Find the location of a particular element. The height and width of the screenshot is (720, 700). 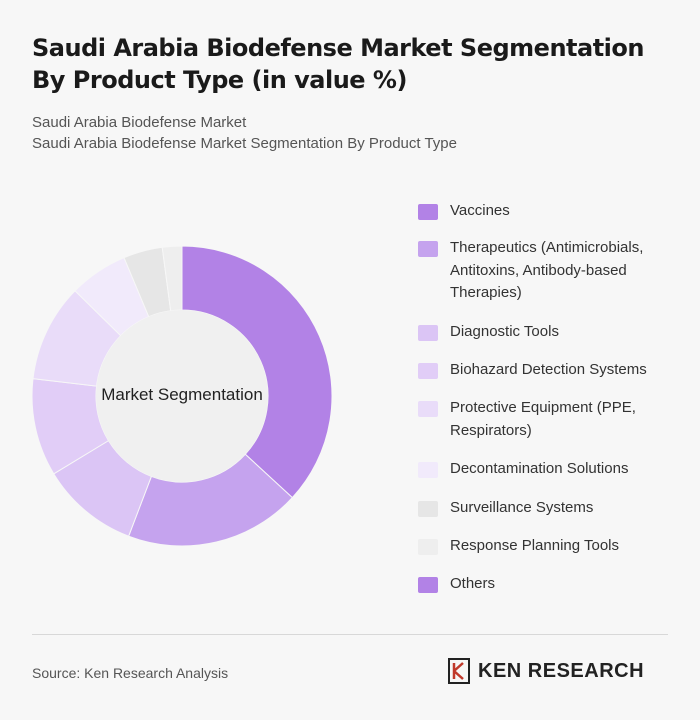

legend-item: Biohazard Detection Systems is located at coordinates (544, 370).